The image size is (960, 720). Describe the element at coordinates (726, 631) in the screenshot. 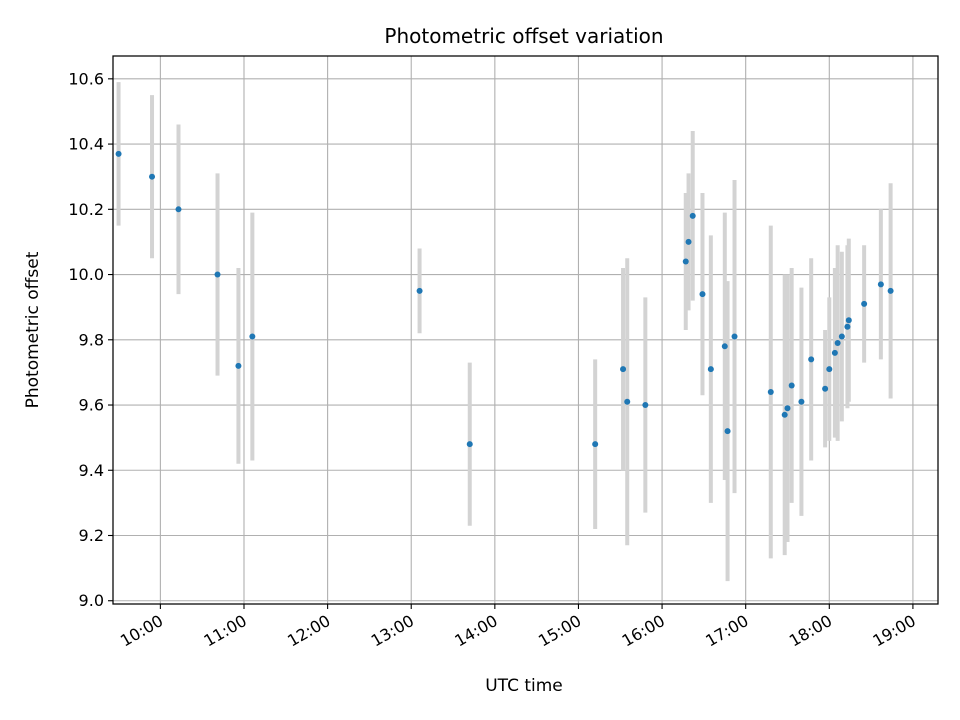

I see `x-tick-label: 17:00` at that location.